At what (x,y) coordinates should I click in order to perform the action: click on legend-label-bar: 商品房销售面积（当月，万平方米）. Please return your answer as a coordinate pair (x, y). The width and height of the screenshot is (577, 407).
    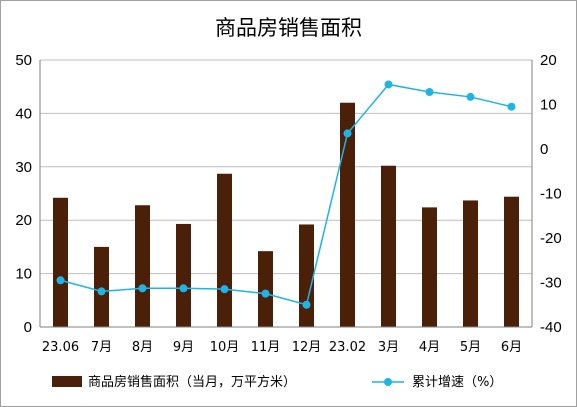
    Looking at the image, I should click on (192, 382).